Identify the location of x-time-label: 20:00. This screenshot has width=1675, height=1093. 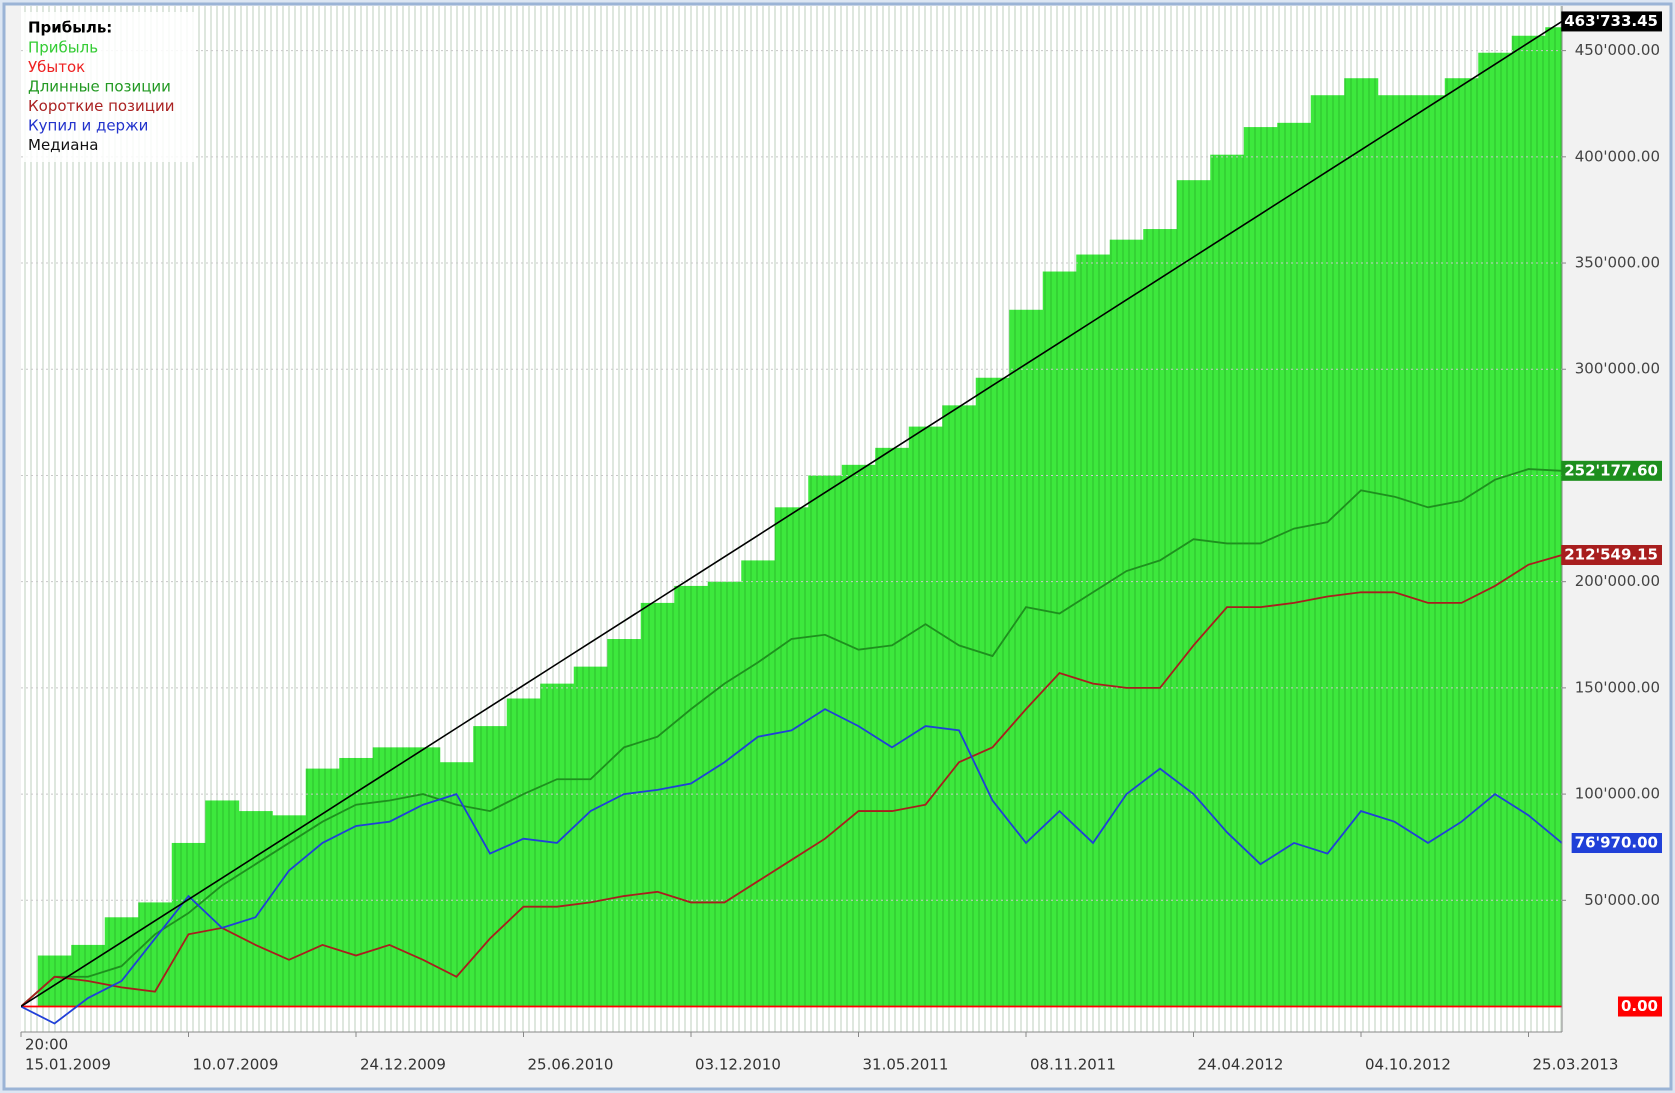
(46, 1045).